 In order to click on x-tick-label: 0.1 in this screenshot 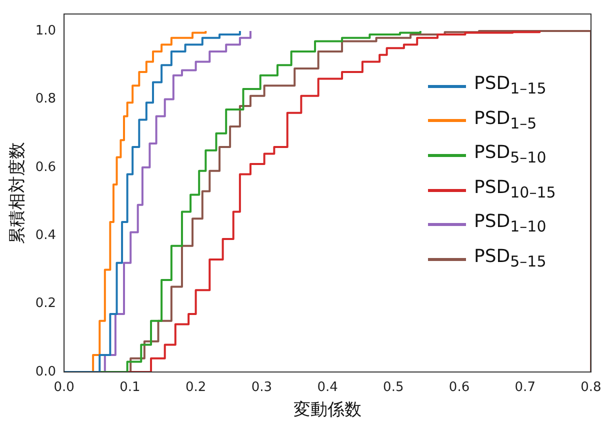, I will do `click(130, 388)`.